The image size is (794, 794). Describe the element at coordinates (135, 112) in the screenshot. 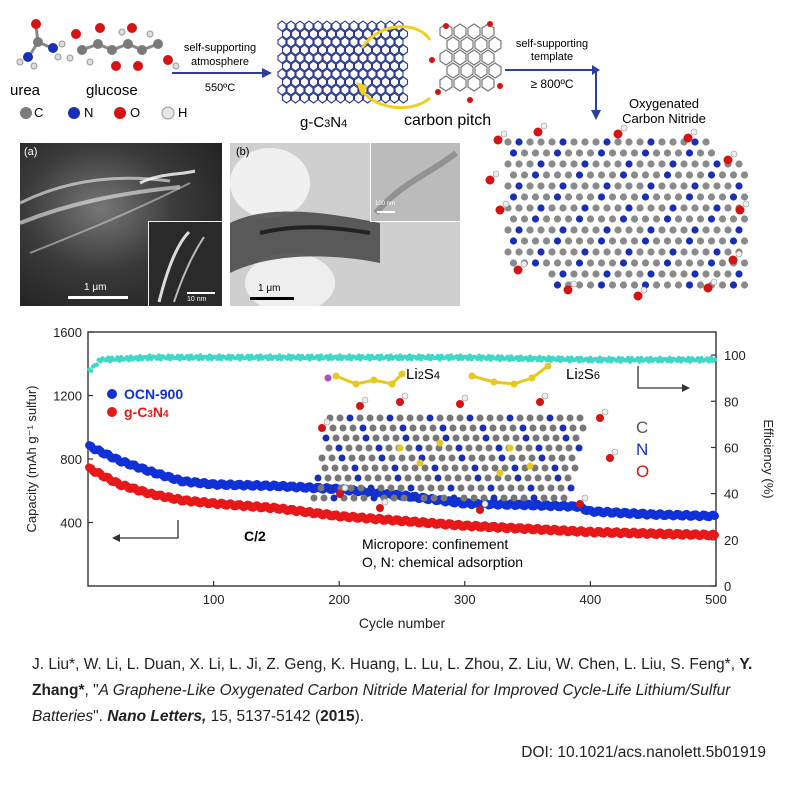

I see `legend-o-label: O` at that location.